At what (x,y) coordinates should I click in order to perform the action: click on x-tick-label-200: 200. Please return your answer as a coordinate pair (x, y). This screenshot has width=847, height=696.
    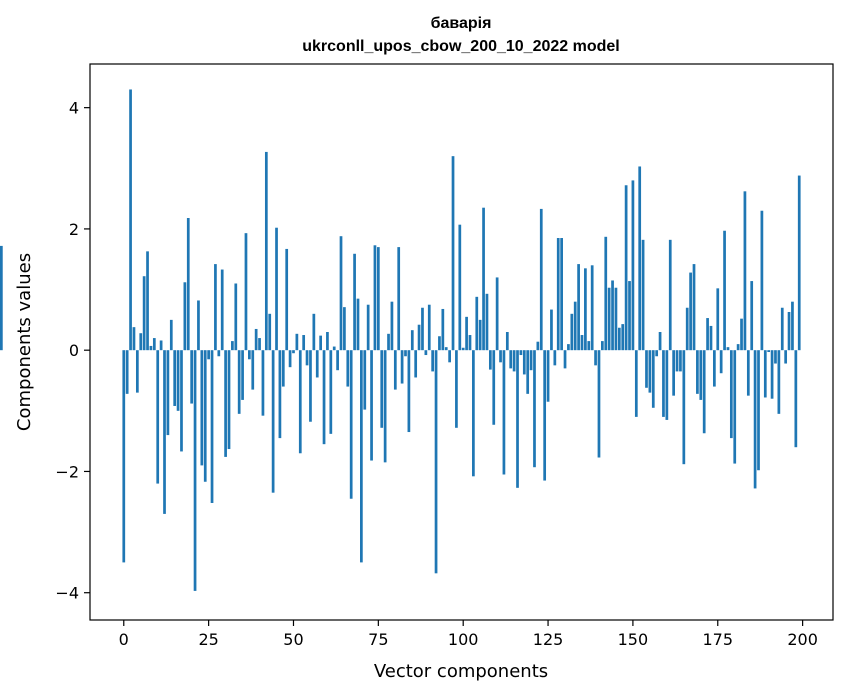
    Looking at the image, I should click on (802, 639).